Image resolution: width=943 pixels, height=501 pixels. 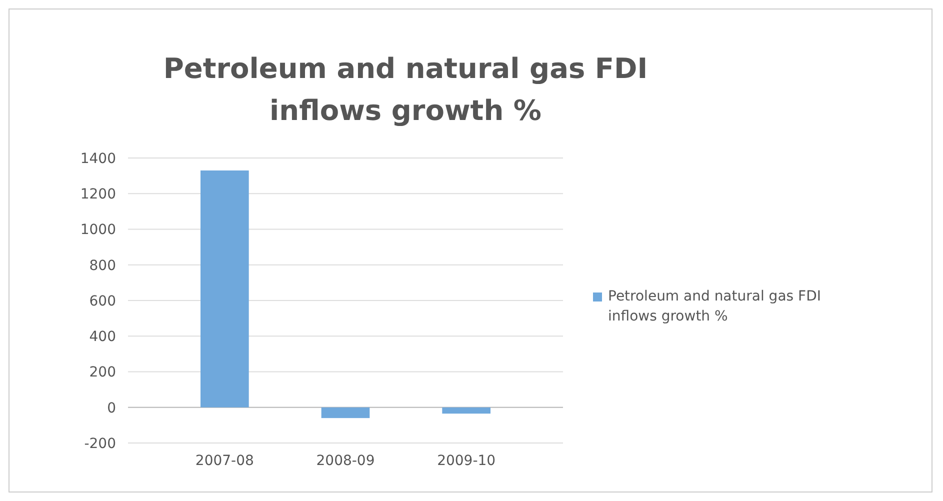 What do you see at coordinates (345, 461) in the screenshot?
I see `x-tick-label: 2008-09` at bounding box center [345, 461].